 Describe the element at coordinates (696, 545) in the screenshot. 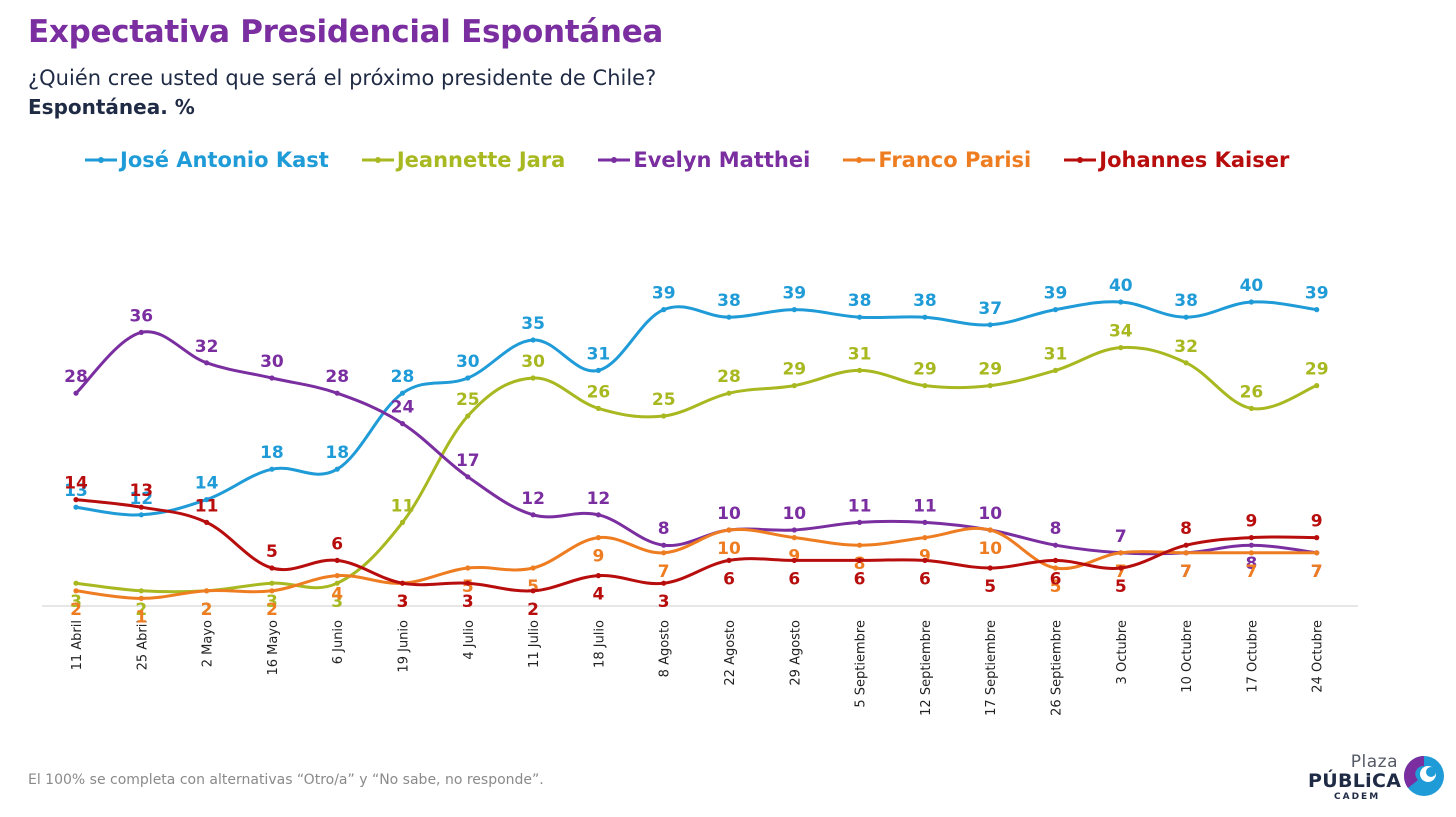

I see `series-line` at that location.